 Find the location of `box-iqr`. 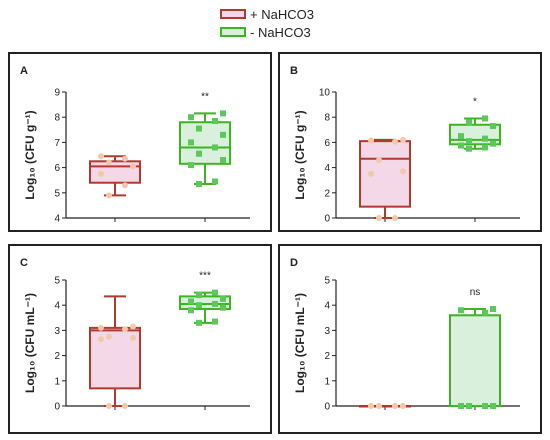

box-iqr is located at coordinates (475, 360).